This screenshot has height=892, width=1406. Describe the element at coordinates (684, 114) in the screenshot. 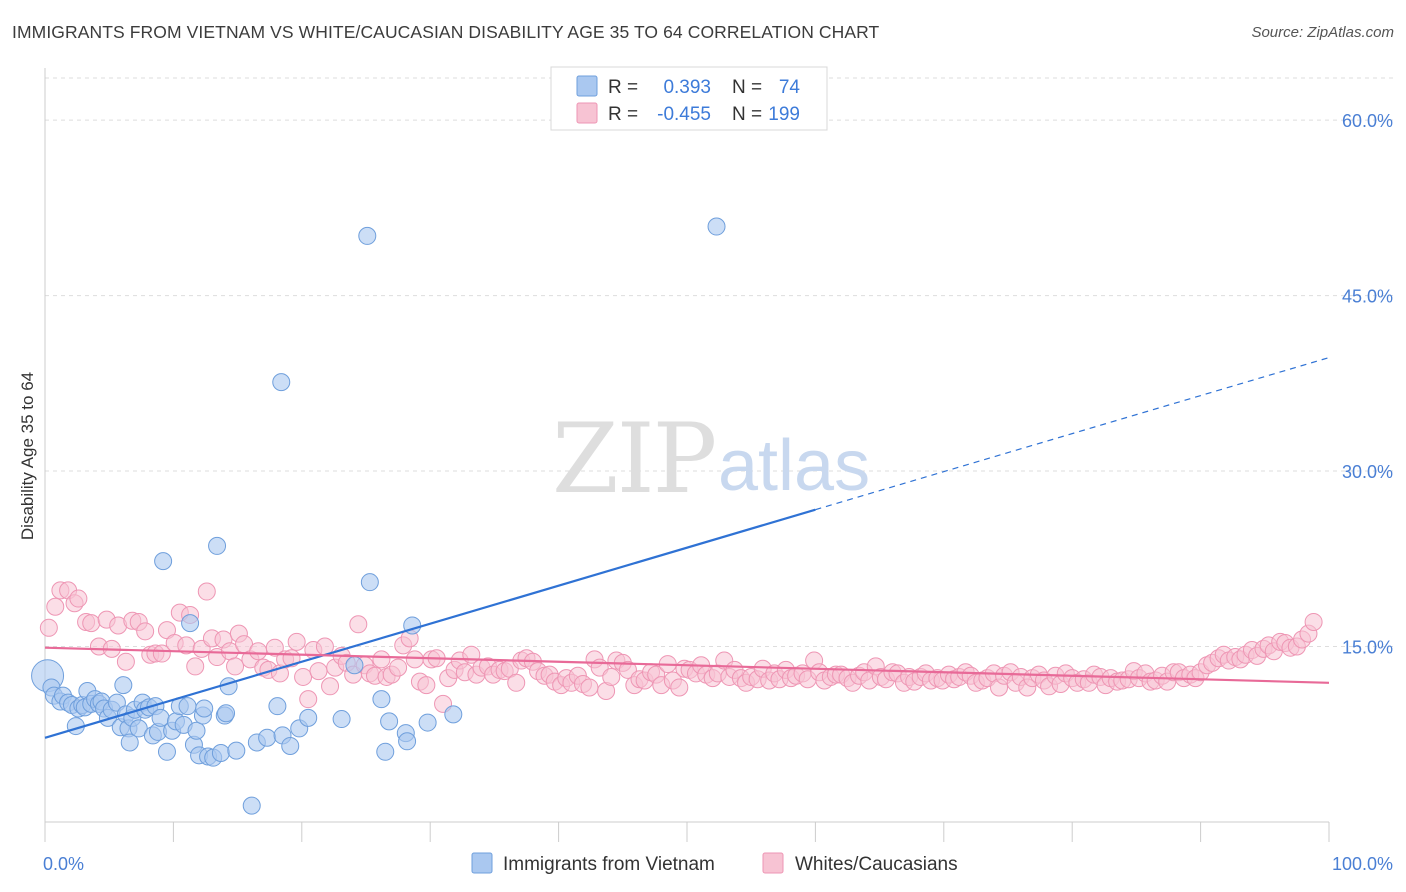

I see `legend-r-value-pink: -0.455` at that location.